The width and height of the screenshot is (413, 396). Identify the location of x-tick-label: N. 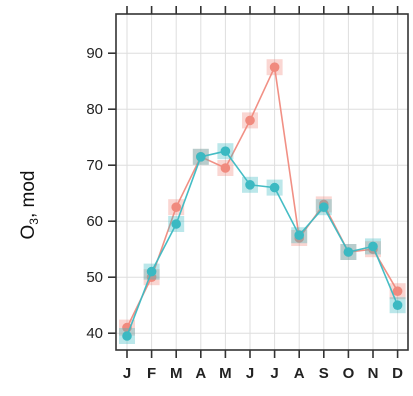
(373, 373).